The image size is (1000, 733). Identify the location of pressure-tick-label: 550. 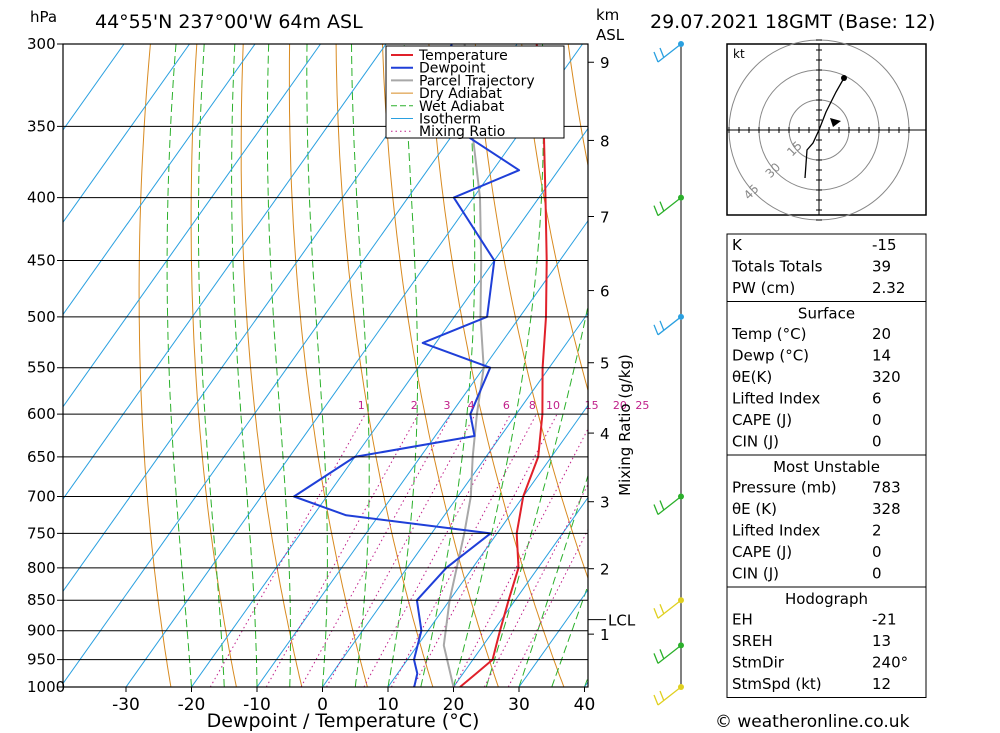
(41, 368).